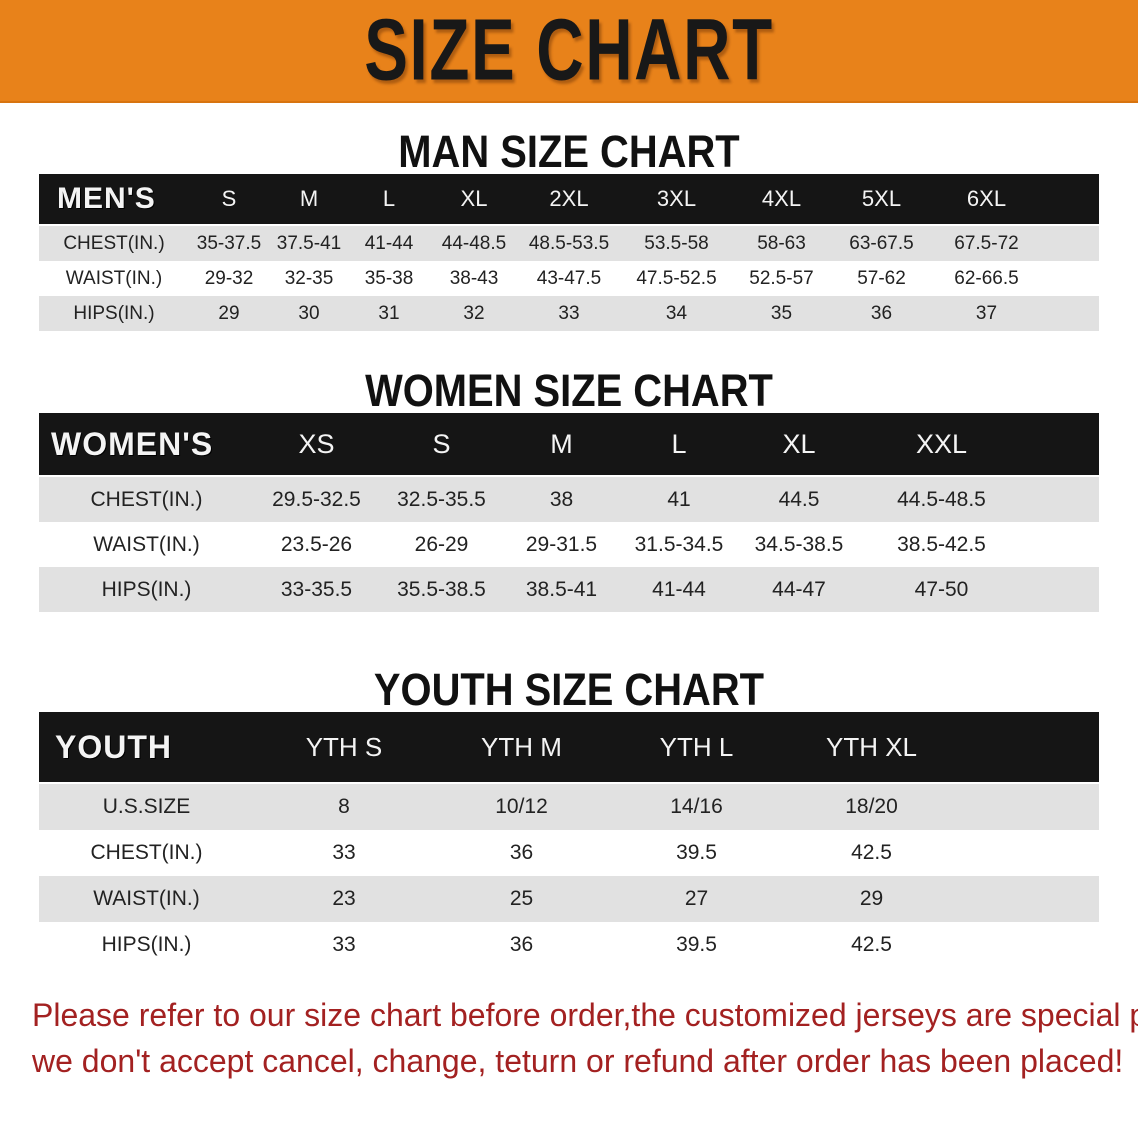 The width and height of the screenshot is (1138, 1132). I want to click on size-cell: 44.5, so click(799, 499).